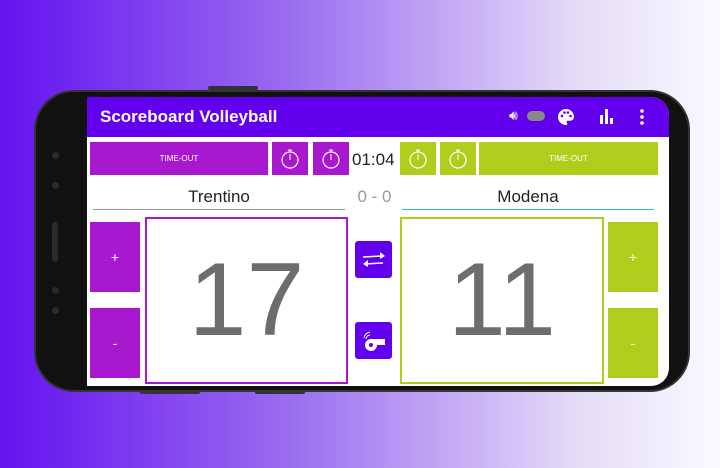 This screenshot has width=720, height=468. I want to click on minus-button-left: -, so click(115, 343).